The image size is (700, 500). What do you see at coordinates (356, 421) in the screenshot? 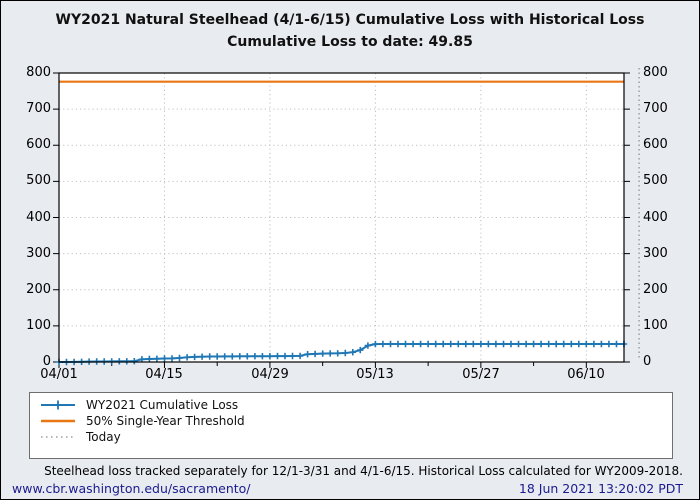
I see `legend-item-threshold: 50% Single-Year Threshold` at bounding box center [356, 421].